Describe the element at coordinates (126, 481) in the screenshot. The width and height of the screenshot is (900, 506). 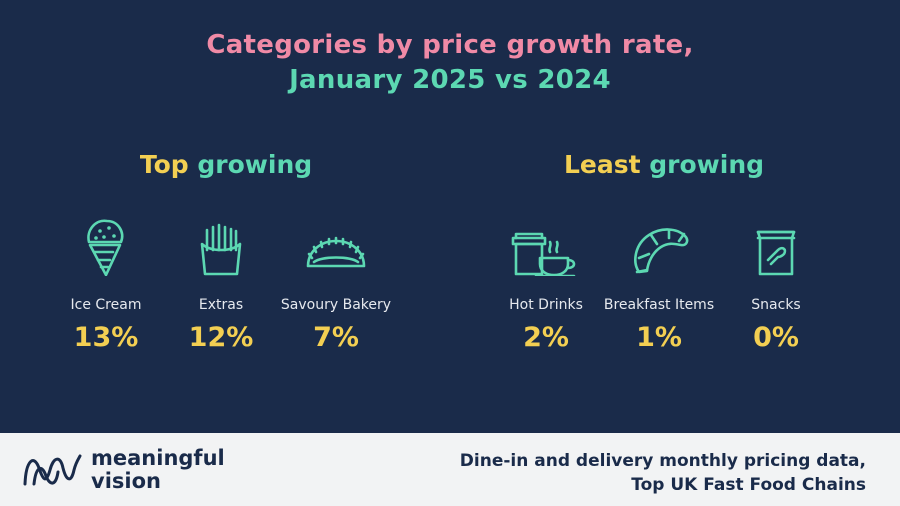
I see `brand-line-2: vision` at that location.